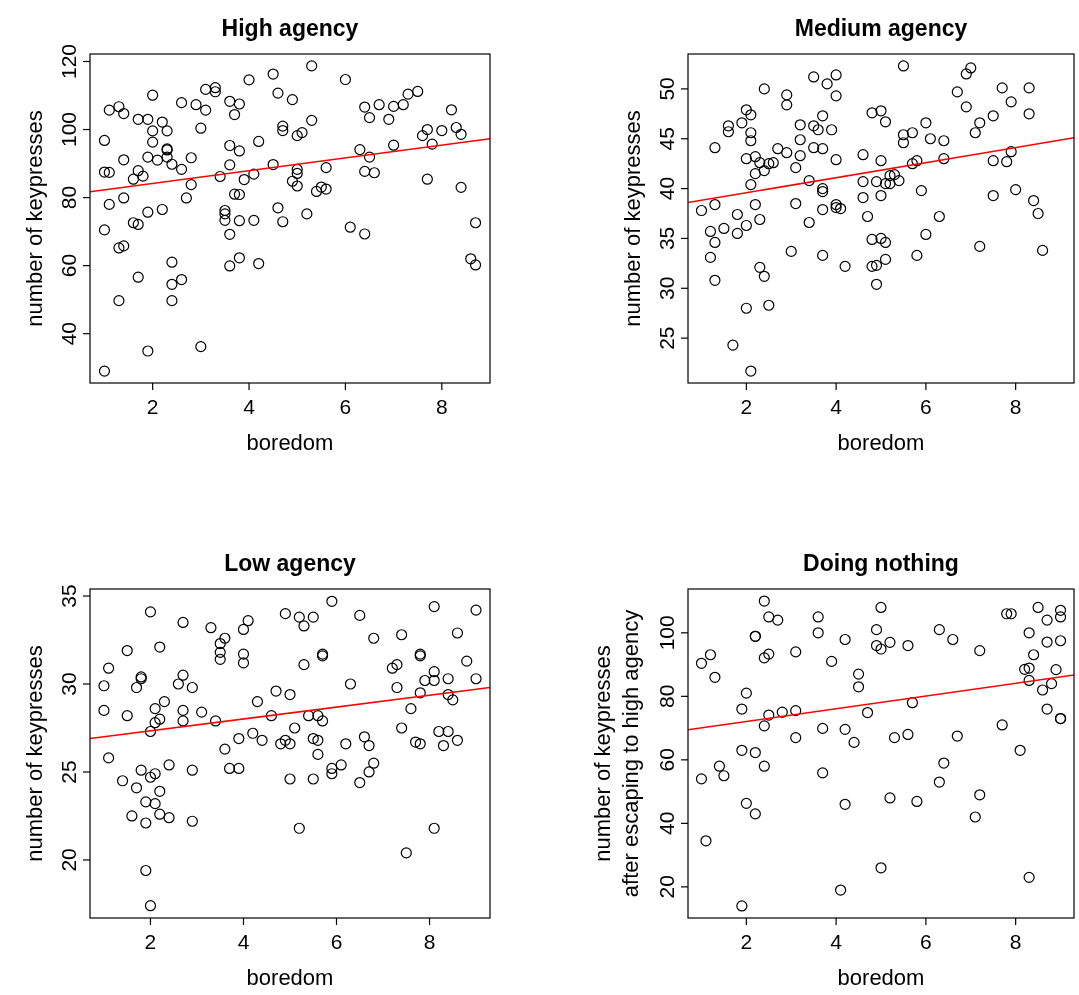  I want to click on y-tick-label: 120, so click(68, 61).